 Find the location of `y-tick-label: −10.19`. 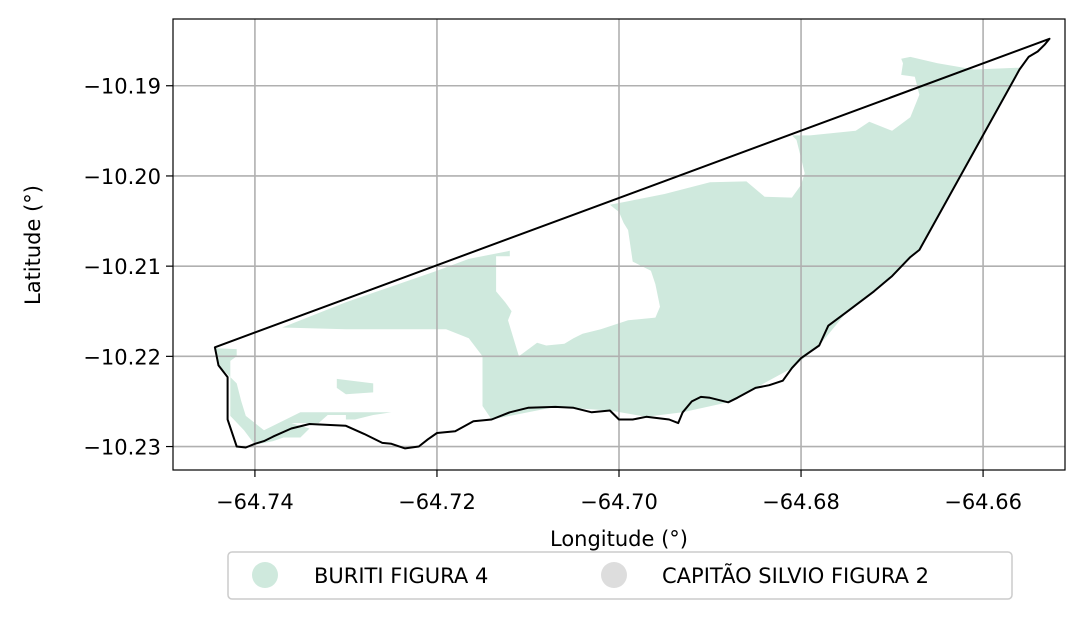

y-tick-label: −10.19 is located at coordinates (122, 87).